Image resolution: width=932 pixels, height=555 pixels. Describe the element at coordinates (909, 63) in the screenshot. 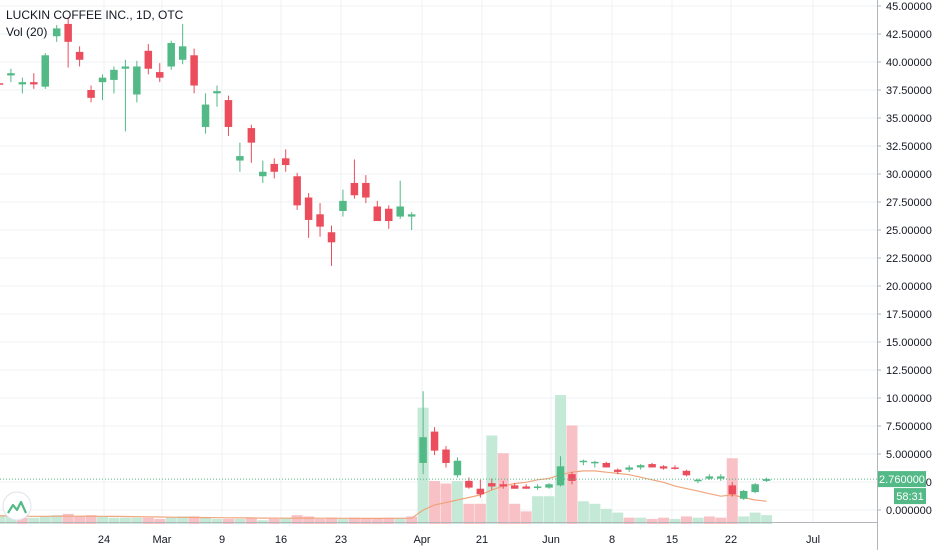

I see `price-tick-label: 40.000000` at that location.